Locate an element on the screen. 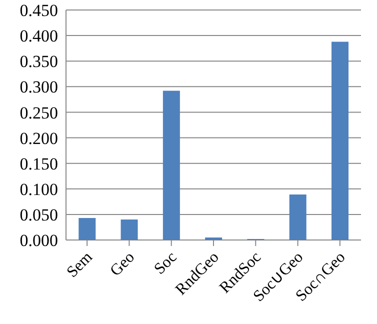 Image resolution: width=377 pixels, height=324 pixels. x-tick-label: Soc is located at coordinates (165, 263).